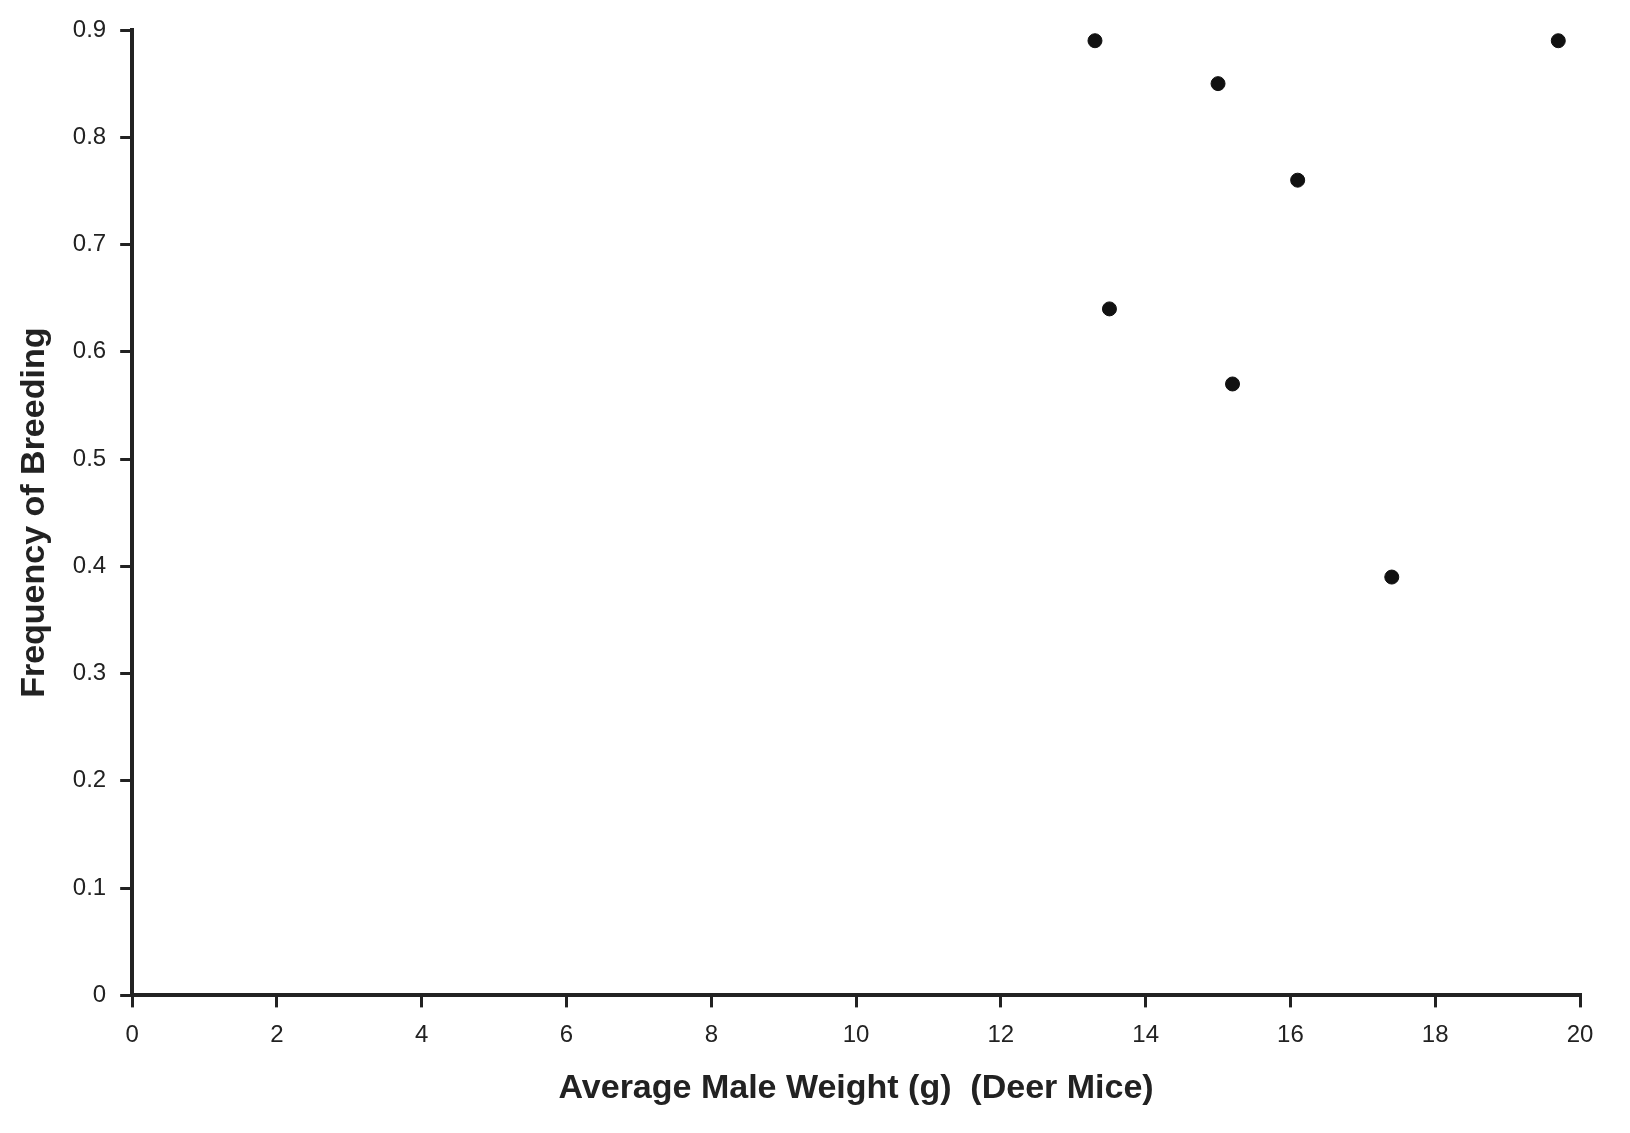 The width and height of the screenshot is (1630, 1133). What do you see at coordinates (132, 1034) in the screenshot?
I see `x-tick-label: 0` at bounding box center [132, 1034].